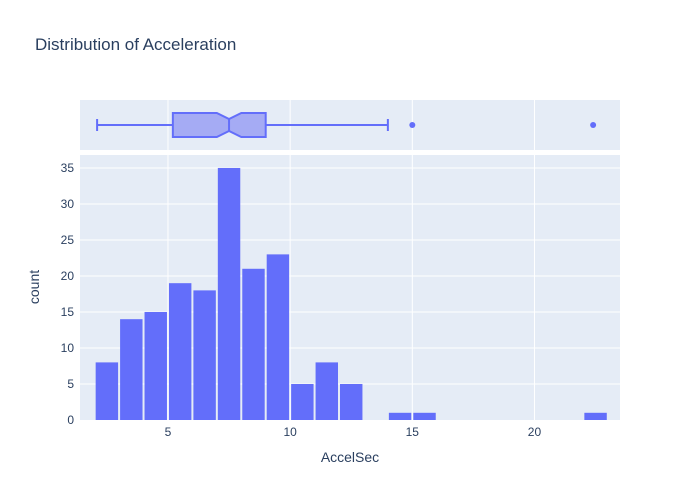  Describe the element at coordinates (34, 287) in the screenshot. I see `y-axis-title: count` at that location.